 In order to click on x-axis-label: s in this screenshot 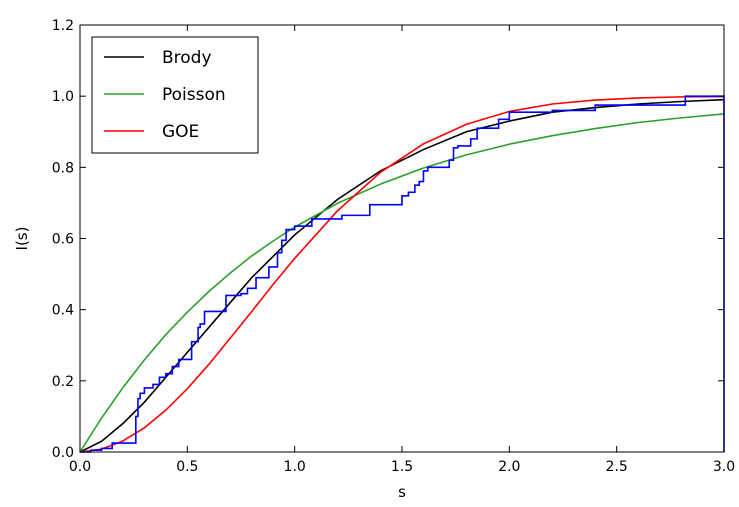, I will do `click(402, 492)`.